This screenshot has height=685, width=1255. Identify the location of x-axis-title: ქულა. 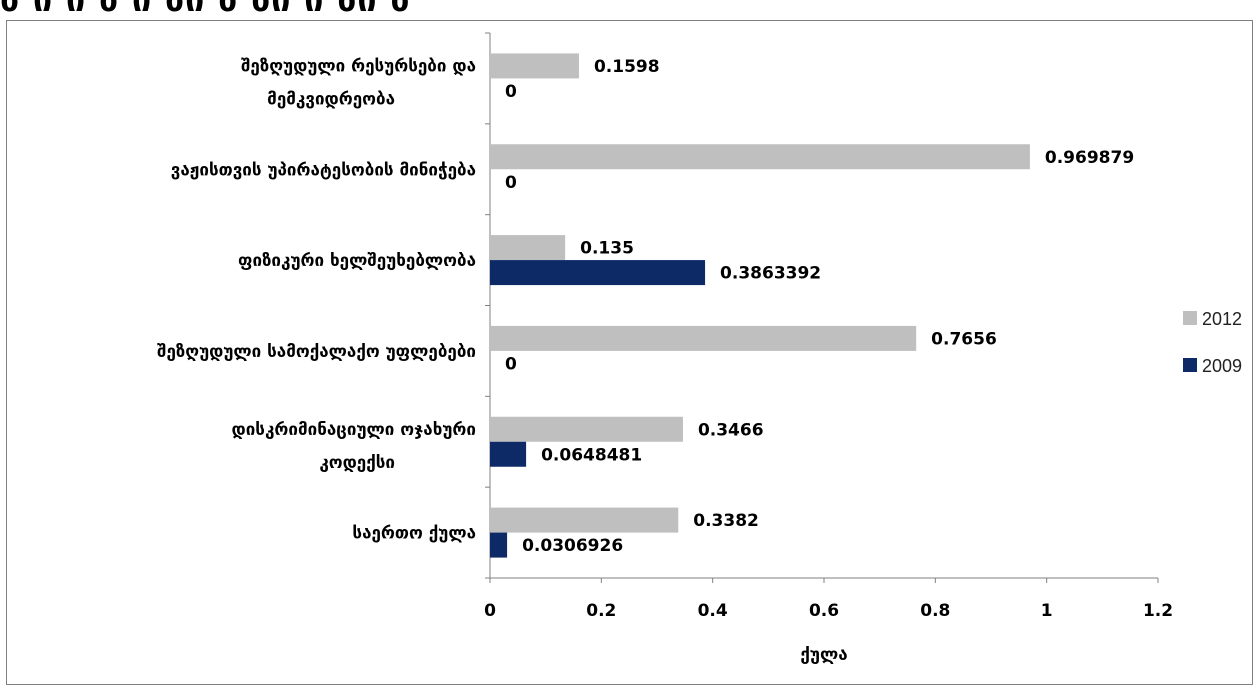
(823, 655).